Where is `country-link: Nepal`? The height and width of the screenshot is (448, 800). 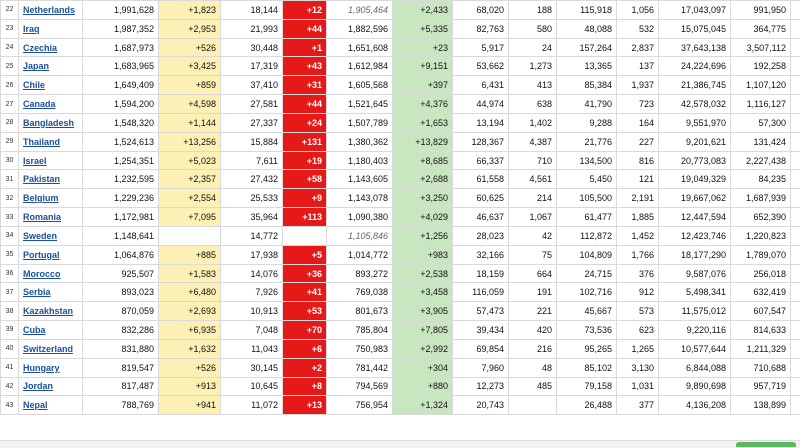
country-link: Nepal is located at coordinates (35, 405).